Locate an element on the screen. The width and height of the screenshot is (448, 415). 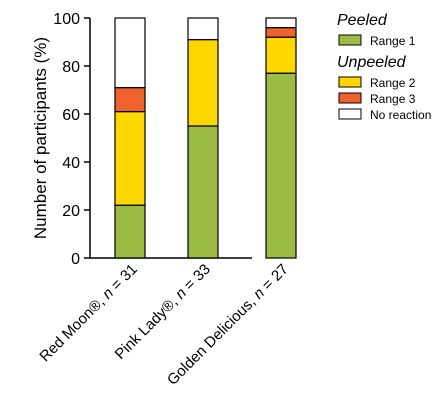
category-n-value: = 31 is located at coordinates (123, 279).